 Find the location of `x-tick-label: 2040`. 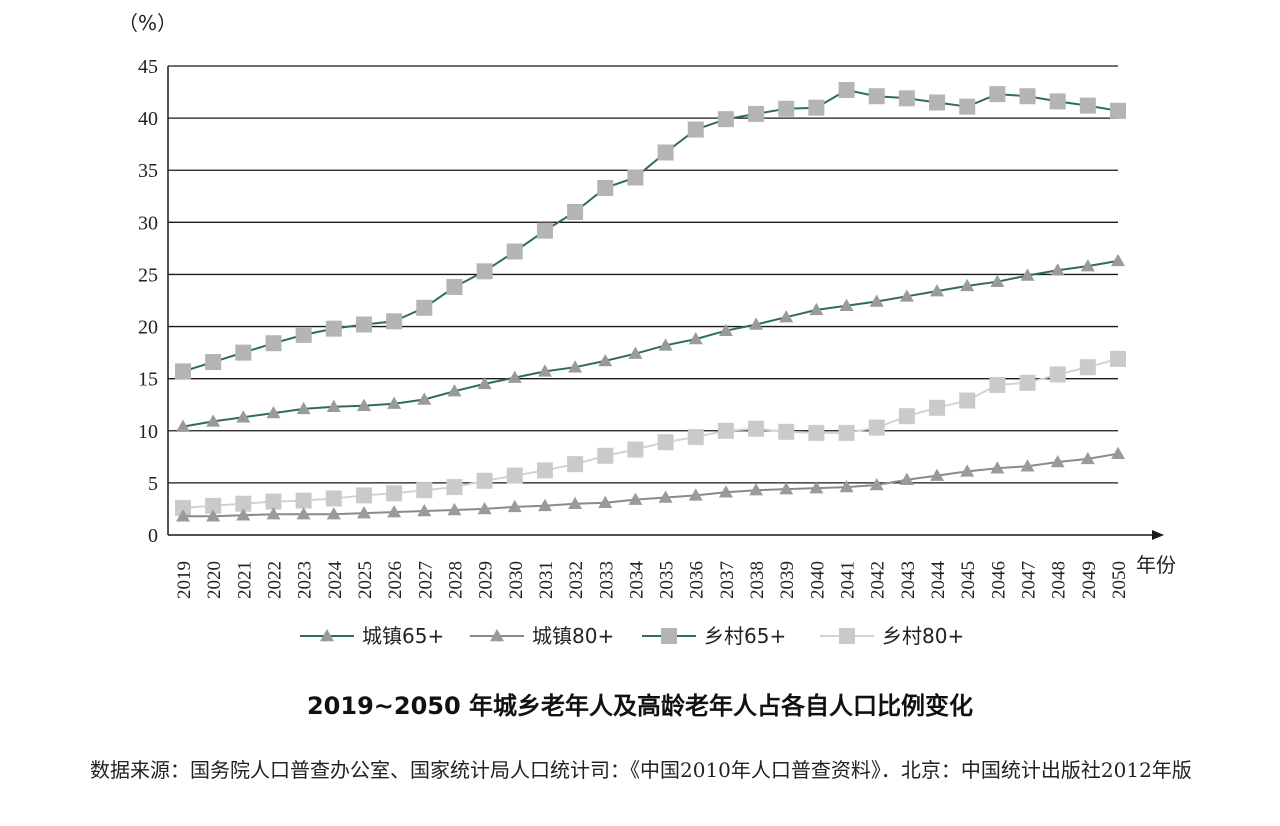

x-tick-label: 2040 is located at coordinates (817, 580).